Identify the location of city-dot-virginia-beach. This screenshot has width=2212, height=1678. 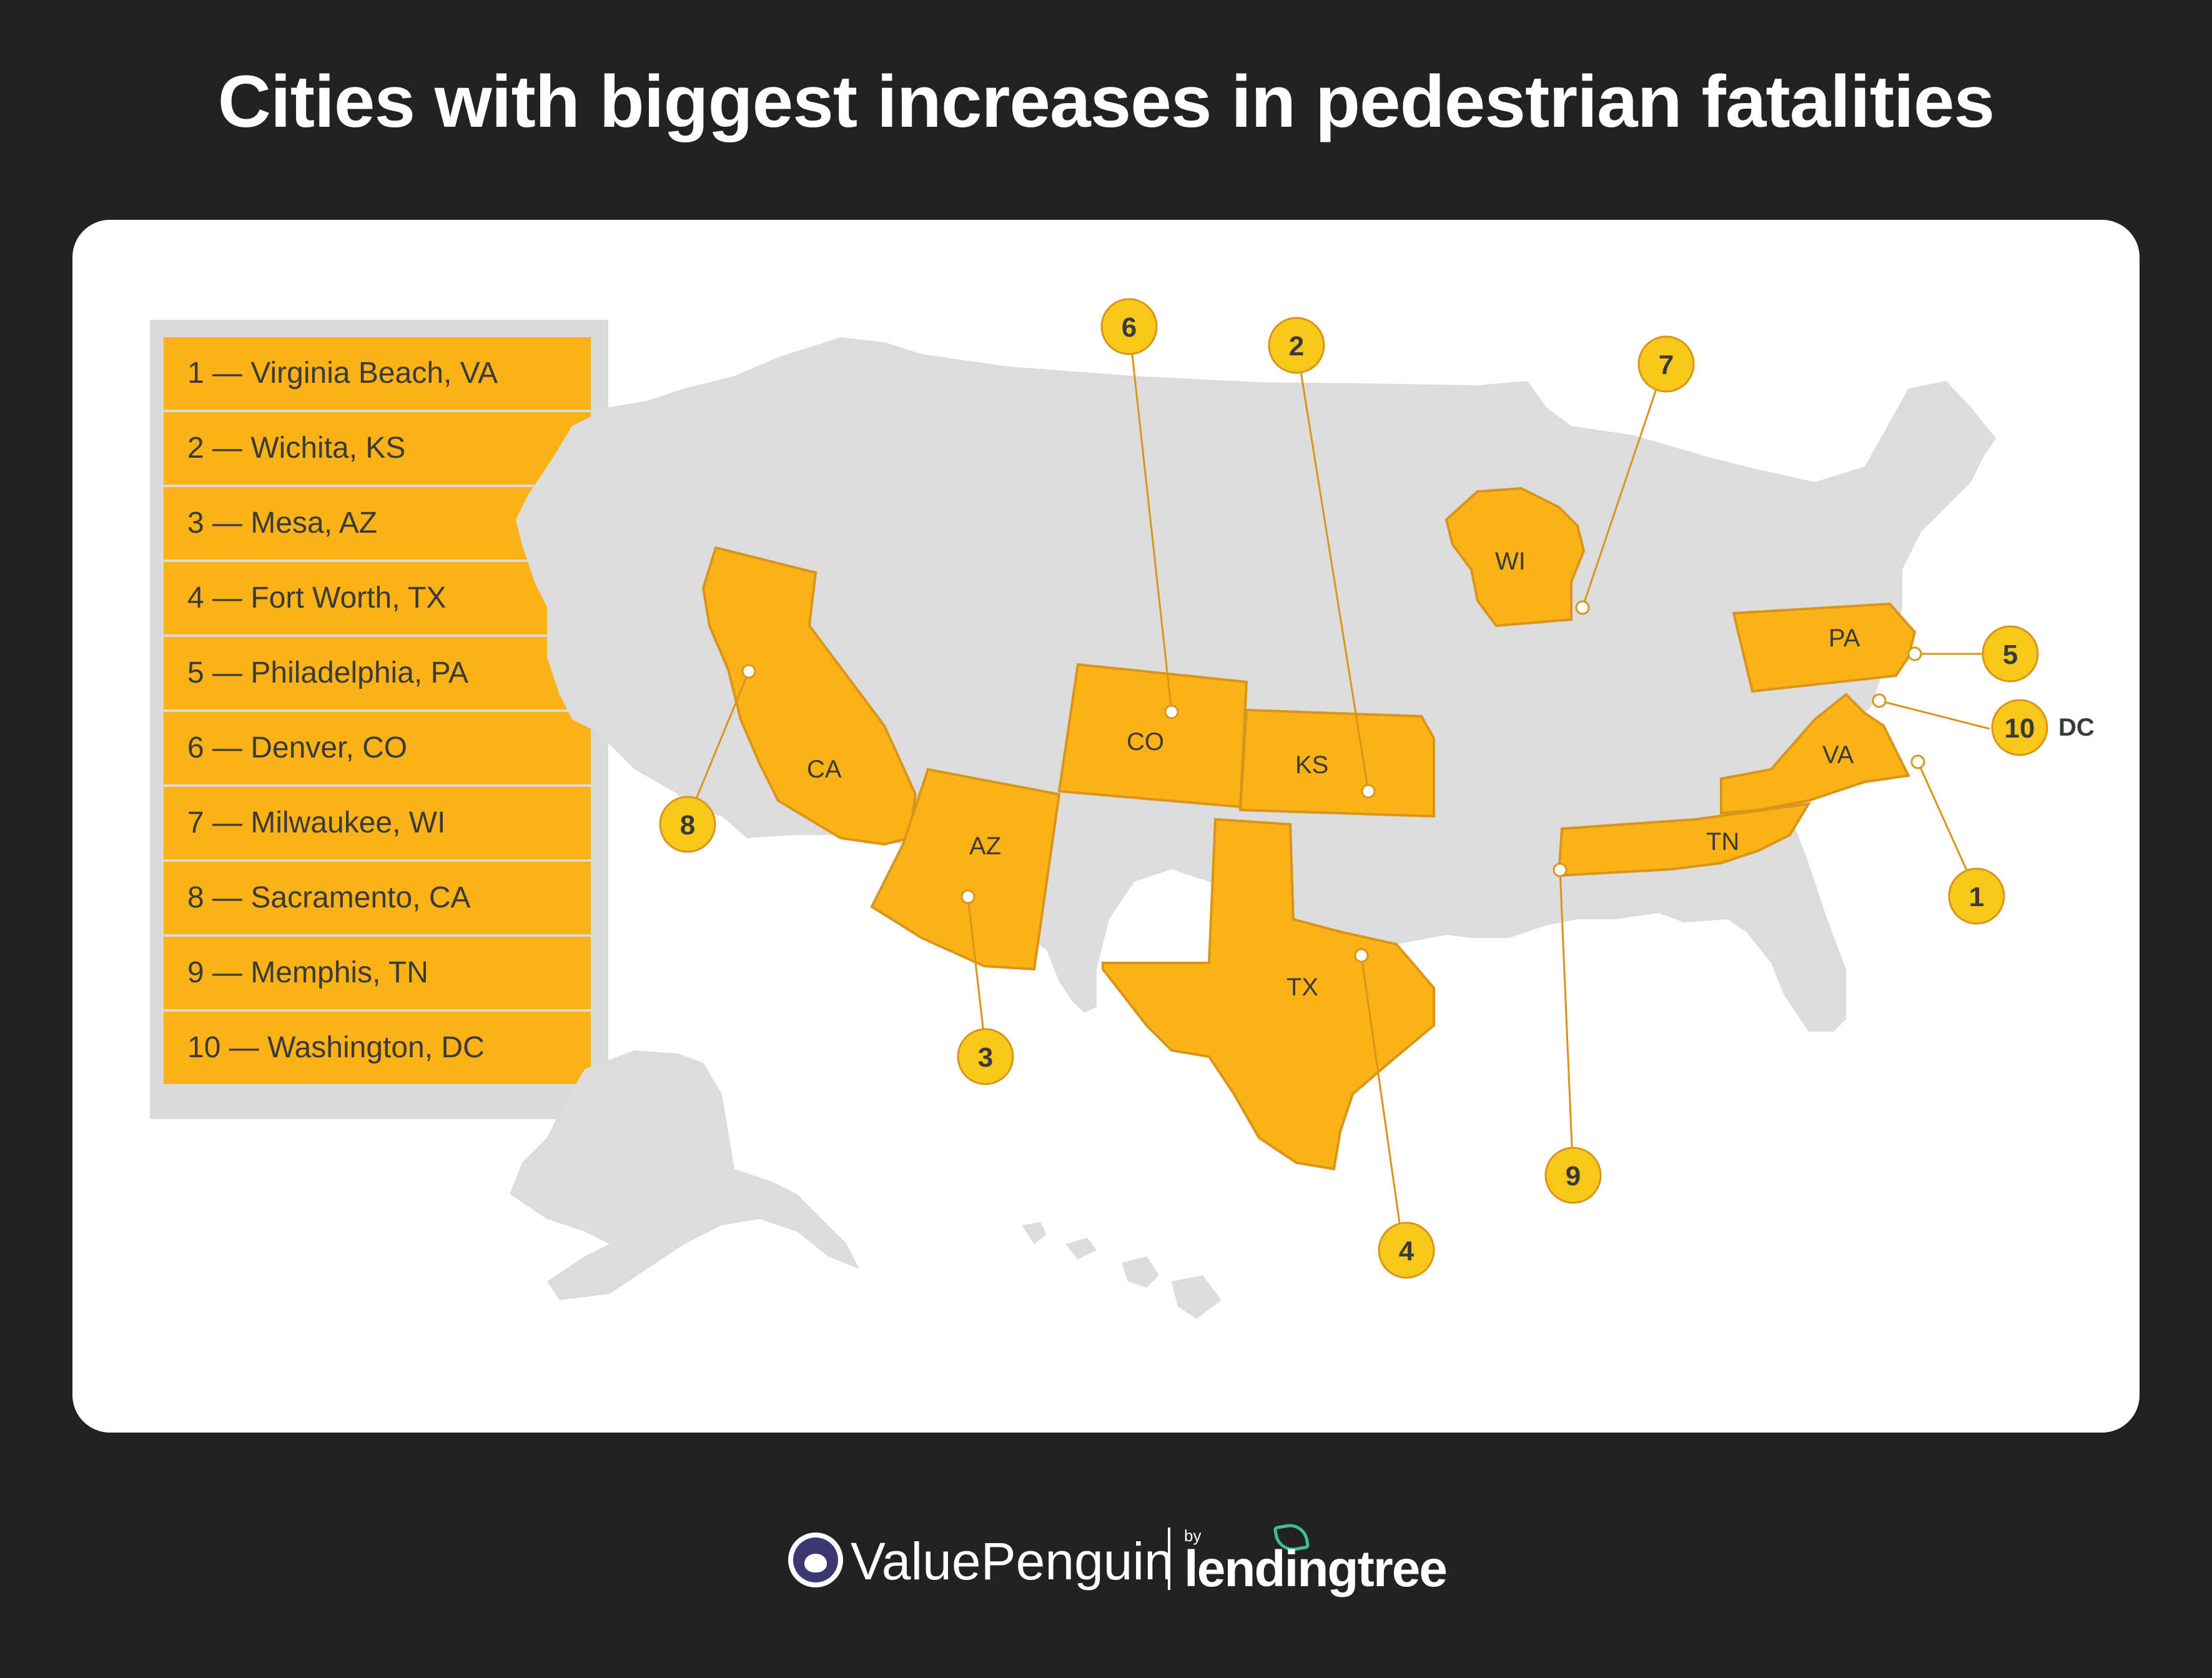
(1917, 761).